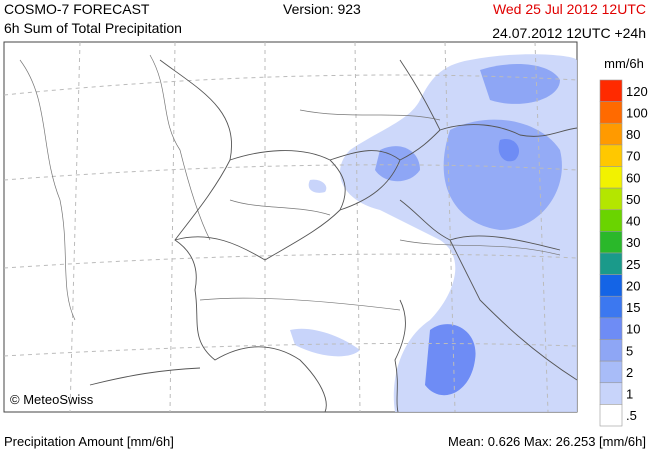 The height and width of the screenshot is (452, 650). Describe the element at coordinates (93, 28) in the screenshot. I see `subtitle: 6h Sum of Total Precipitation` at that location.